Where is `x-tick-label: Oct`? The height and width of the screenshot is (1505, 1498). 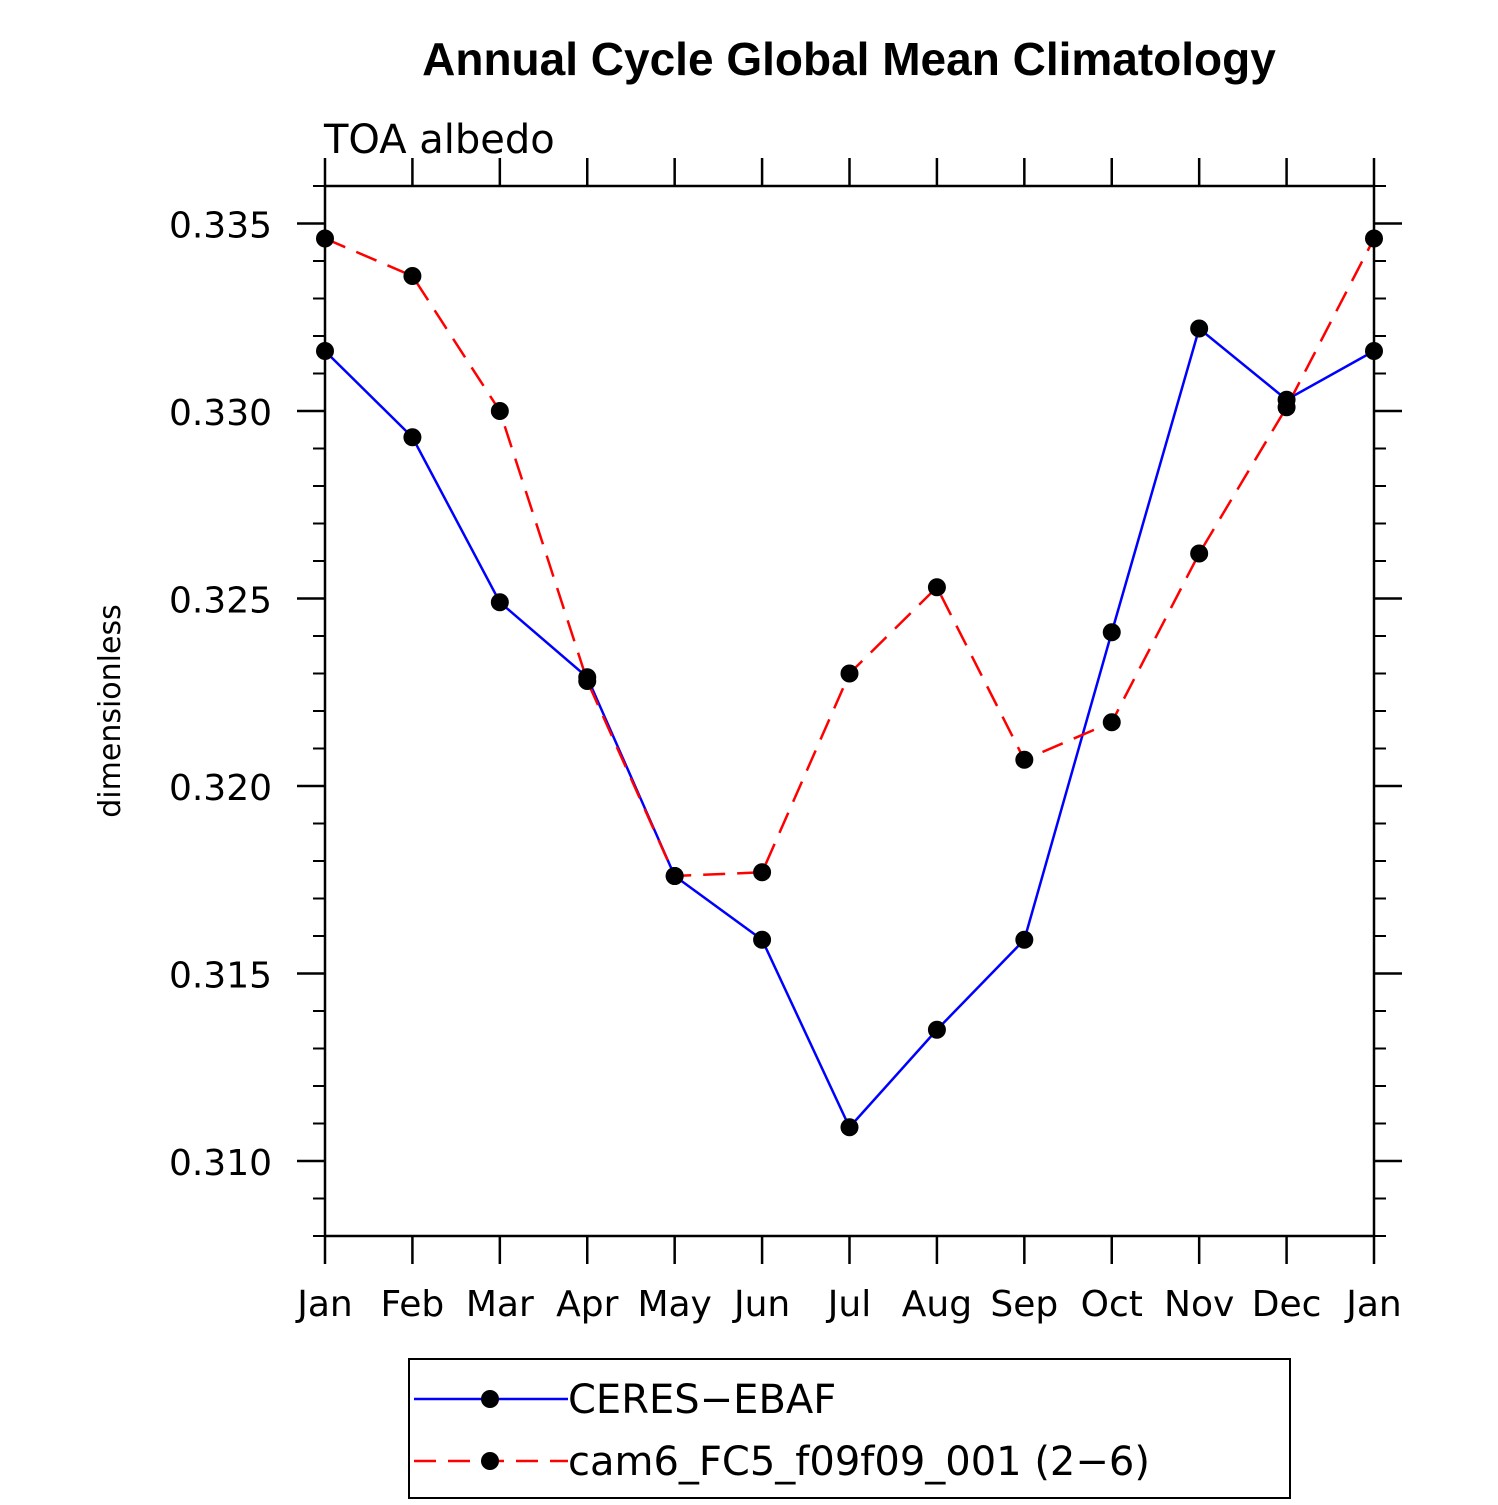
x-tick-label: Oct is located at coordinates (1112, 1304).